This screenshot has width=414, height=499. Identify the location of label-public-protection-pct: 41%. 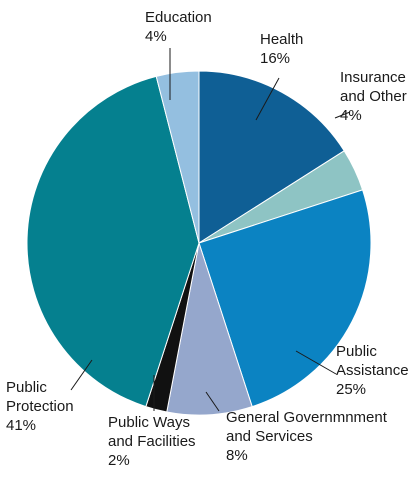
(21, 425).